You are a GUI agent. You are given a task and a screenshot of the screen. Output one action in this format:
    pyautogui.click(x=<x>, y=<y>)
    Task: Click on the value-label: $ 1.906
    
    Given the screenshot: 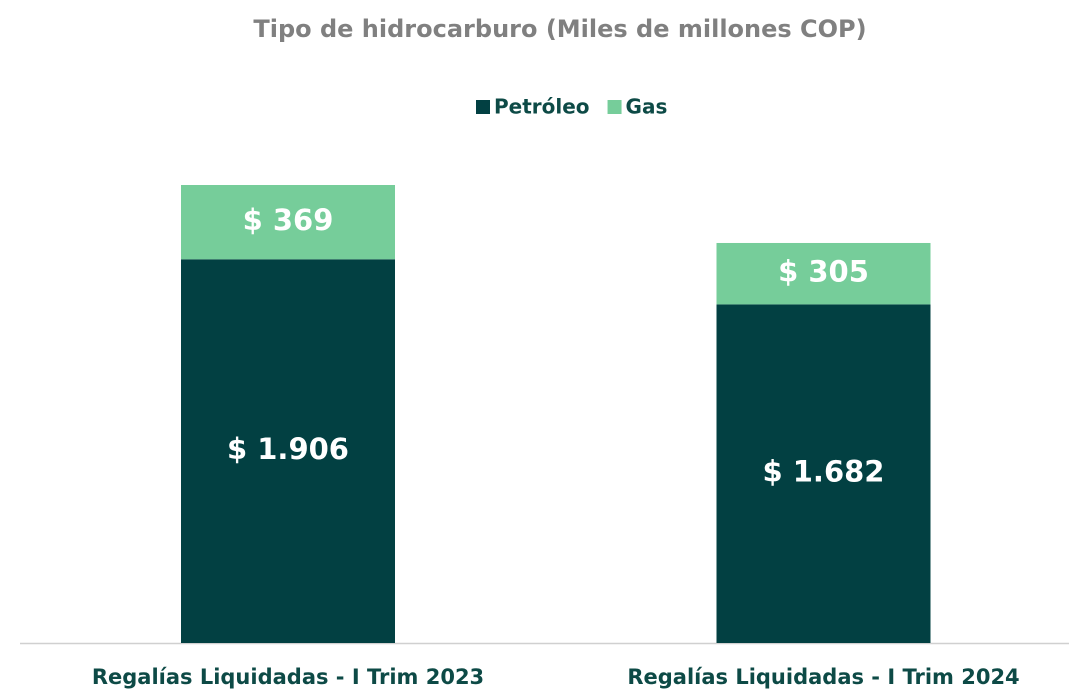 What is the action you would take?
    pyautogui.click(x=288, y=449)
    